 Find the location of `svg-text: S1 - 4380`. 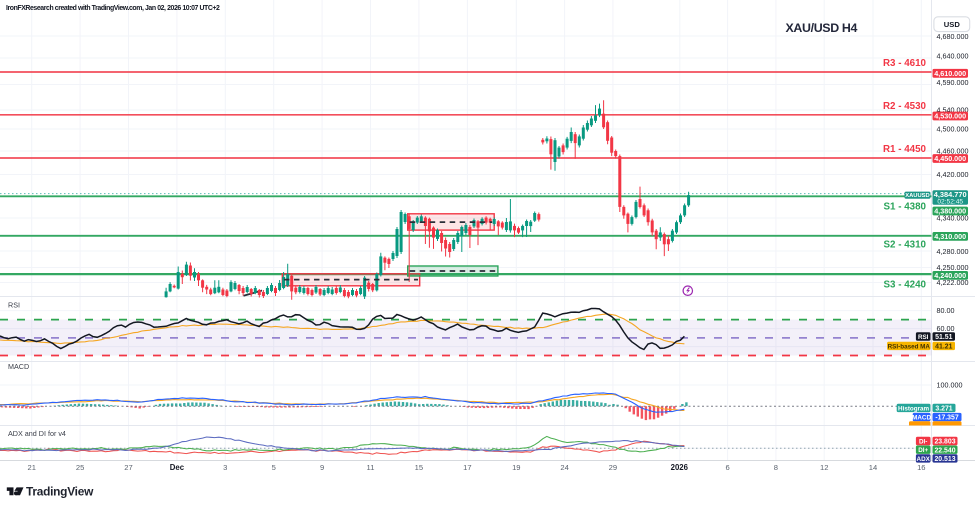

svg-text: S1 - 4380 is located at coordinates (905, 206).